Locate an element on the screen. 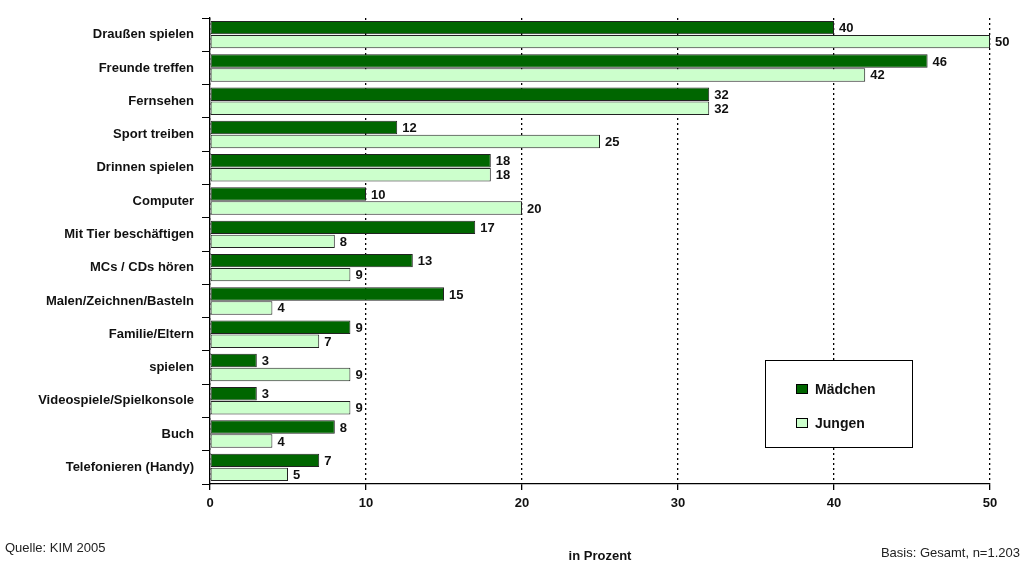  data-label: 20 is located at coordinates (534, 208).